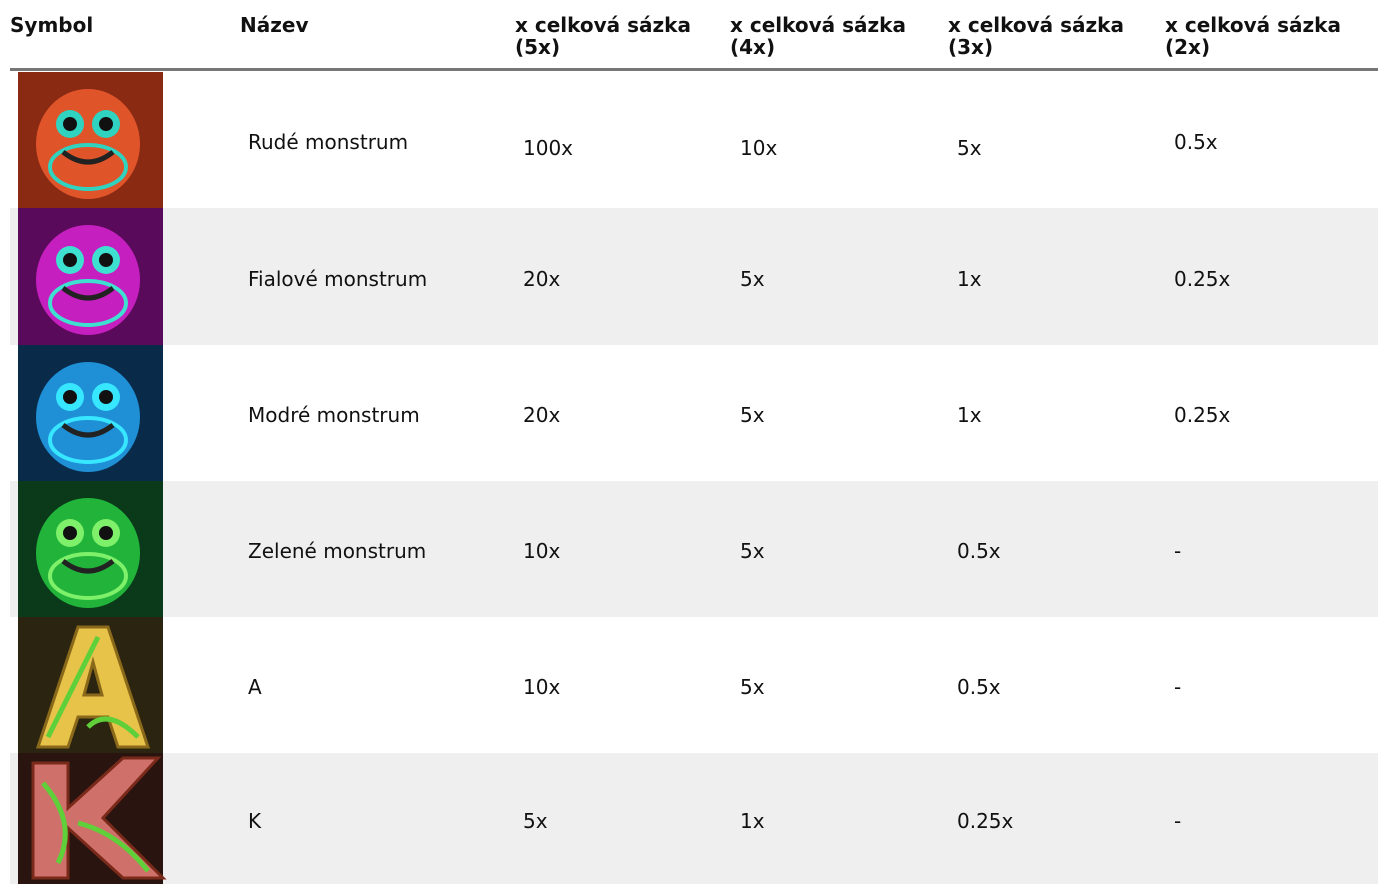 The width and height of the screenshot is (1378, 884). I want to click on symbol-name: Zelené monstrum, so click(337, 551).